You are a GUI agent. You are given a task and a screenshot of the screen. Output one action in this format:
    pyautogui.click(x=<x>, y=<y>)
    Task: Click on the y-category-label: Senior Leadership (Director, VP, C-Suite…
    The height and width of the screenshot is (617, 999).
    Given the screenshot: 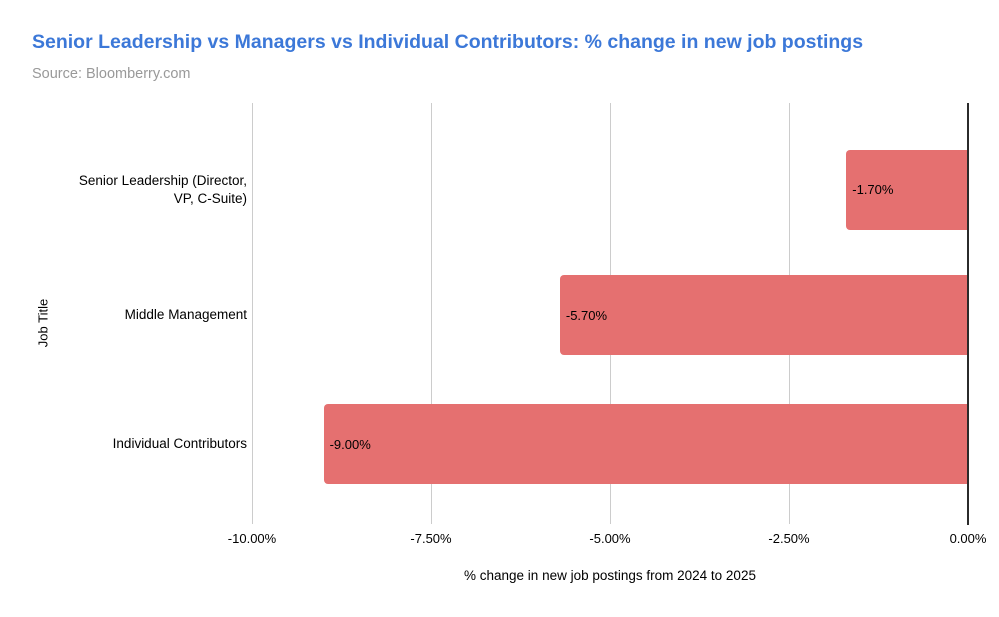 What is the action you would take?
    pyautogui.click(x=162, y=189)
    